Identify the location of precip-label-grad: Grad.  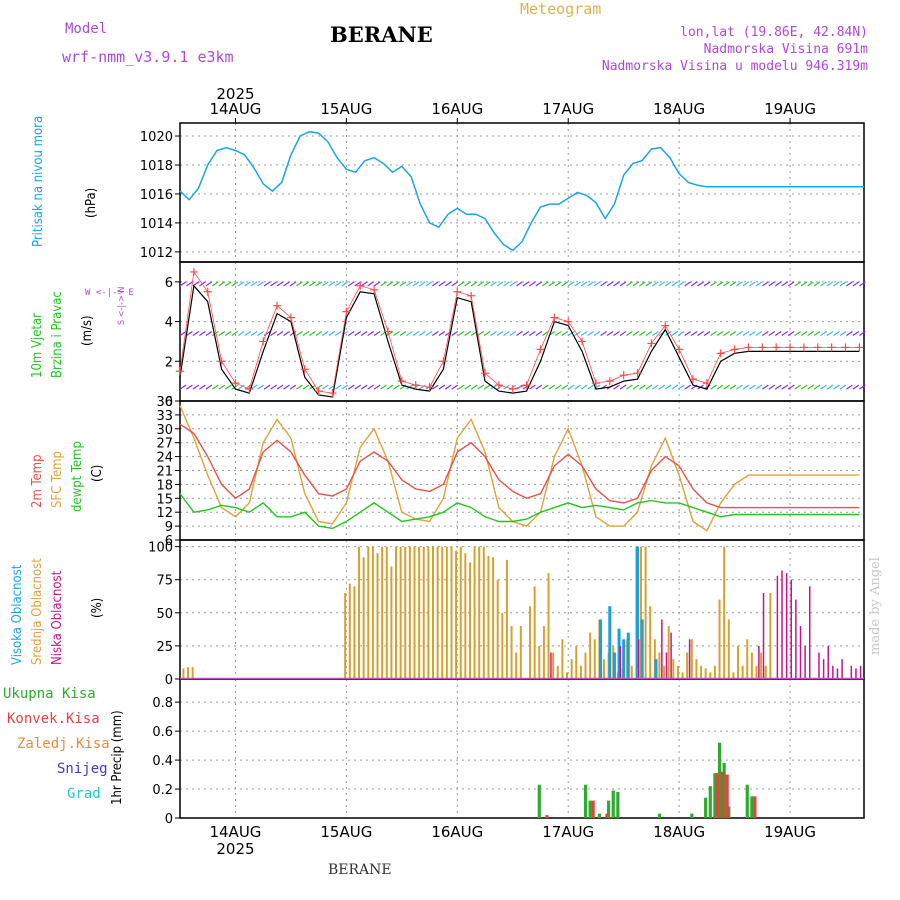
(84, 794).